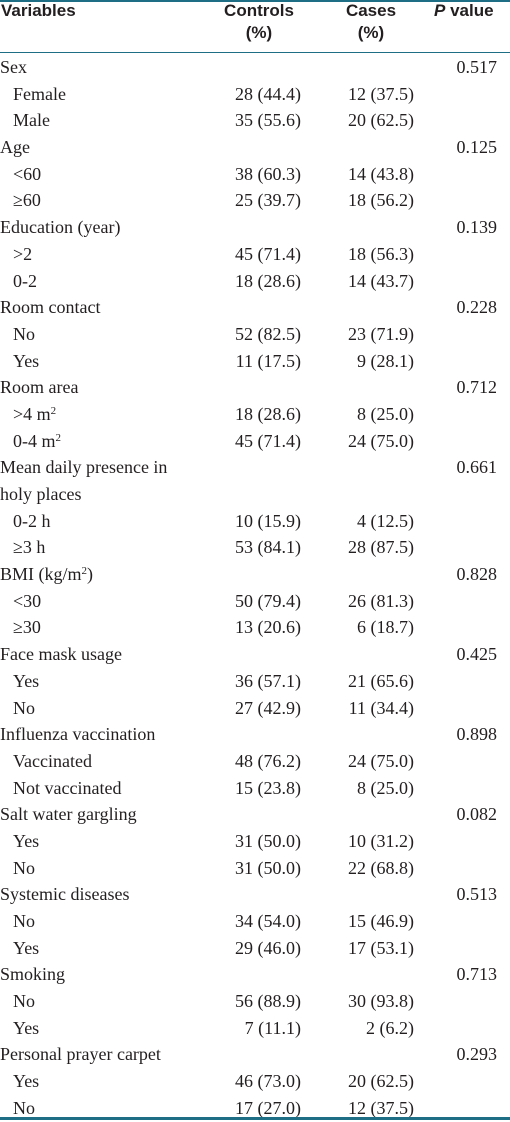 This screenshot has width=510, height=1122. I want to click on row-label: Influenza vaccination, so click(77, 734).